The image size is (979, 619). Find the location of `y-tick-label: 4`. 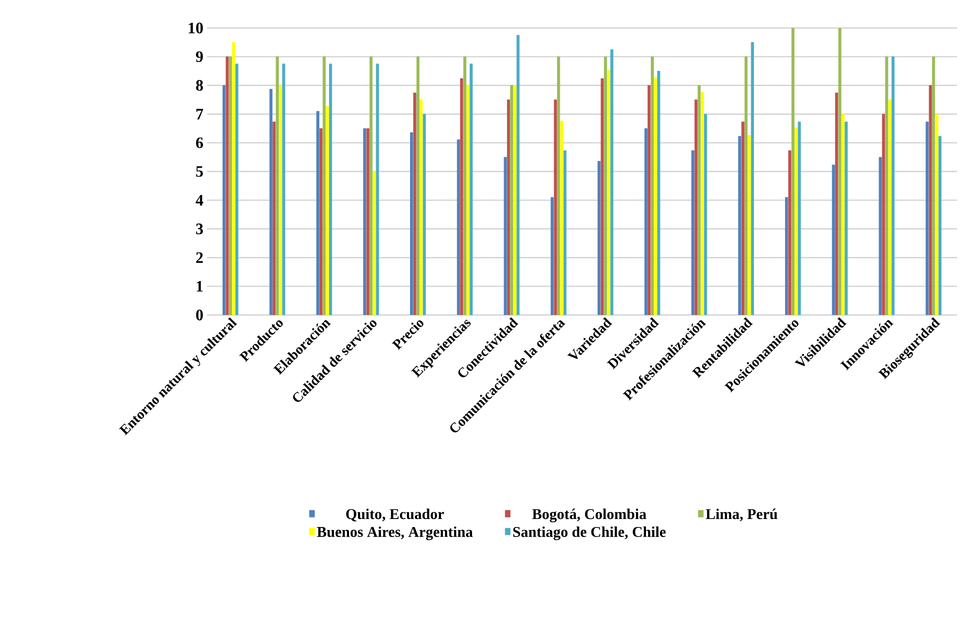

y-tick-label: 4 is located at coordinates (200, 200).